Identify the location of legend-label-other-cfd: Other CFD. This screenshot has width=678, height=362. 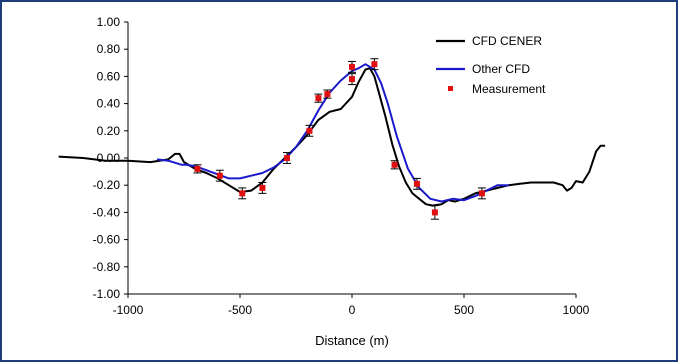
(501, 69).